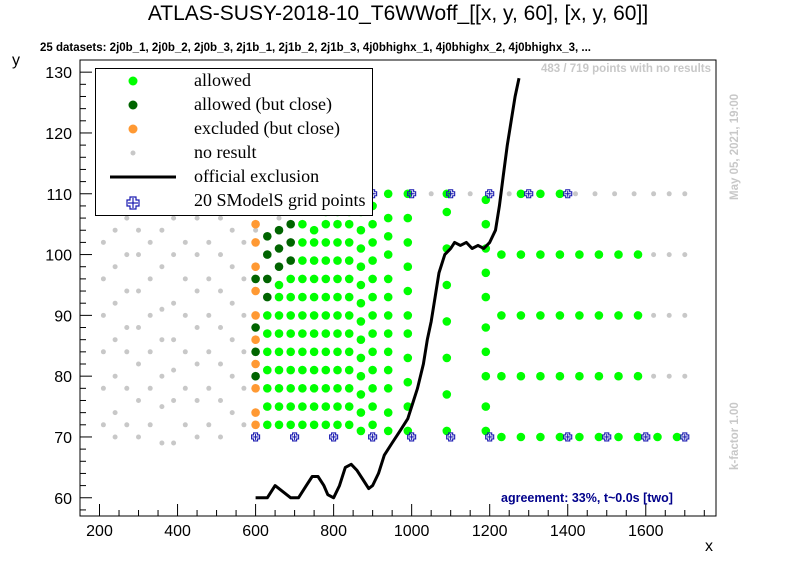  Describe the element at coordinates (133, 129) in the screenshot. I see `legend-symbol-excluded-close` at that location.